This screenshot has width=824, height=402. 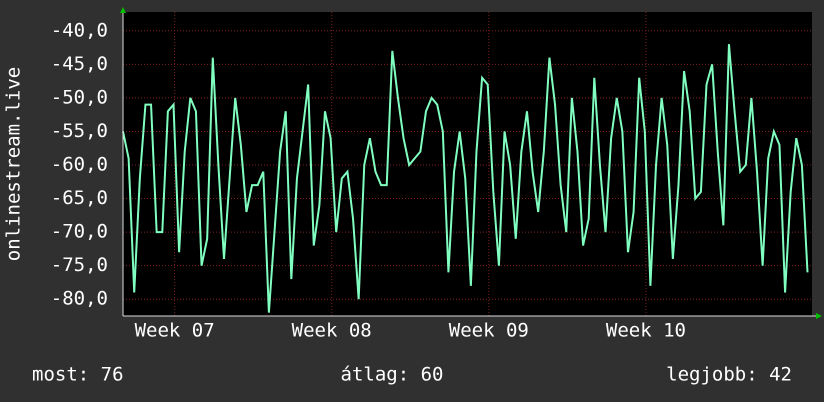 What do you see at coordinates (332, 331) in the screenshot?
I see `x-tick-label: Week 08` at bounding box center [332, 331].